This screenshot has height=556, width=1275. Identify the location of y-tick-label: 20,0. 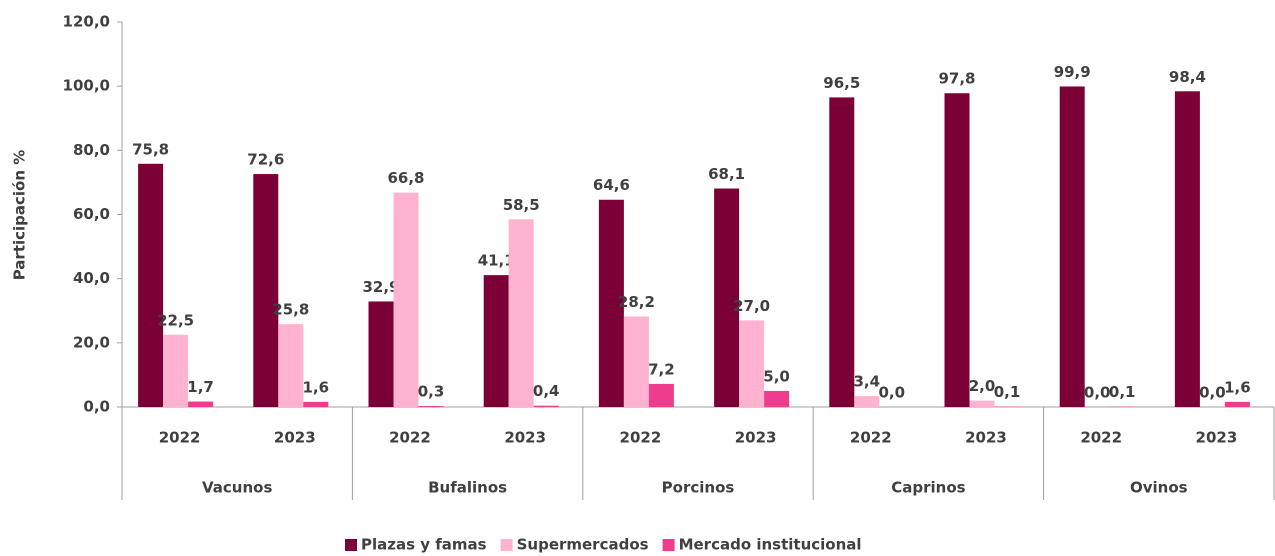
(91, 342).